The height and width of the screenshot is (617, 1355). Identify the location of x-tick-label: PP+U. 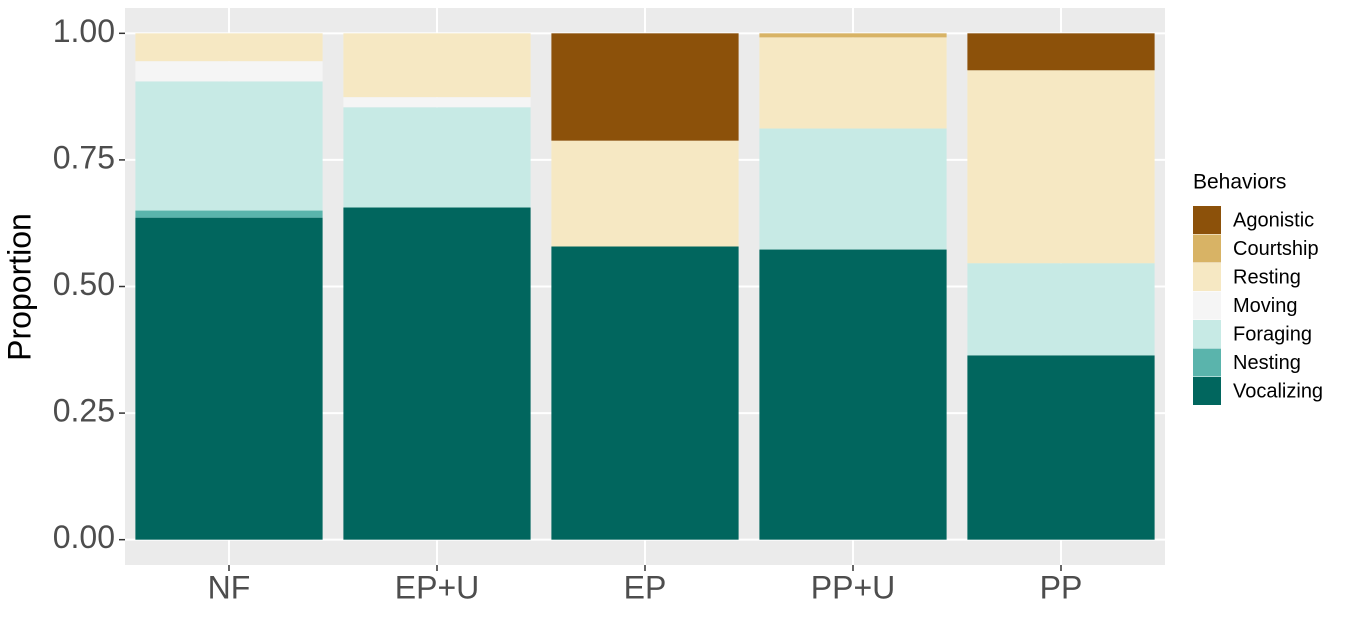
(853, 587).